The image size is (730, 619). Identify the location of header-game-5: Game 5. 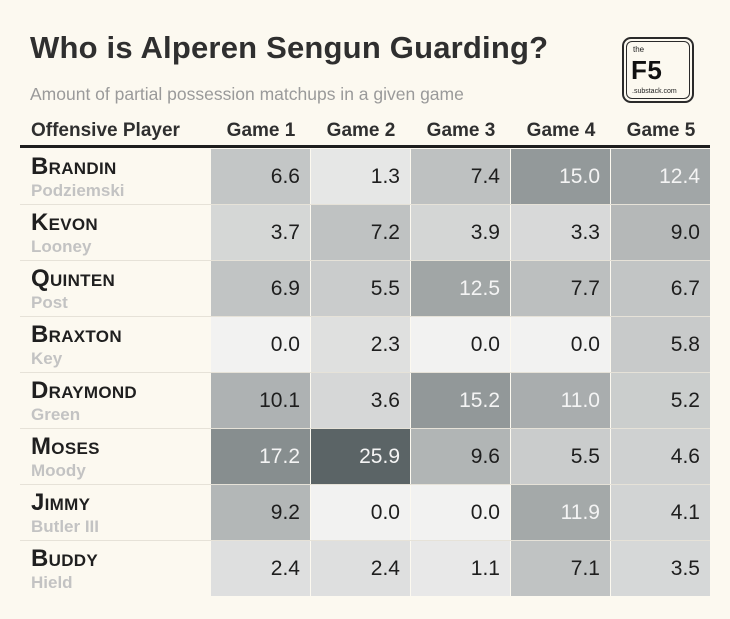
(661, 130).